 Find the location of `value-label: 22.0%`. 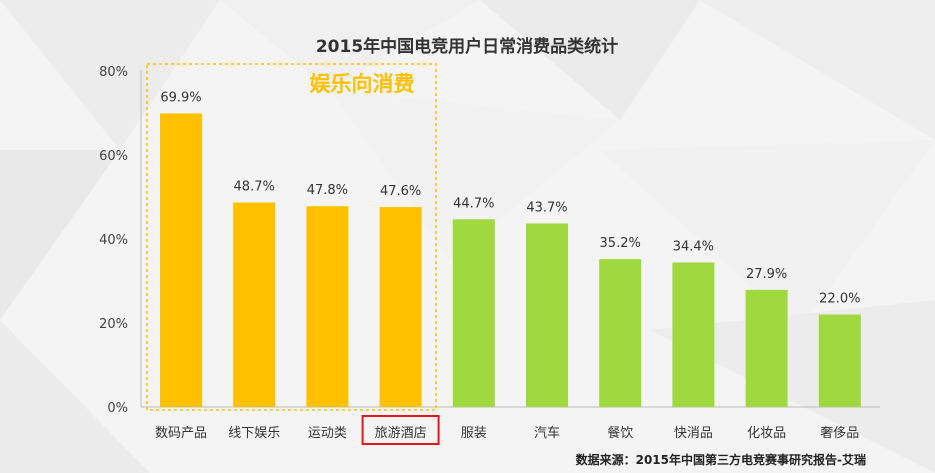

value-label: 22.0% is located at coordinates (839, 299).